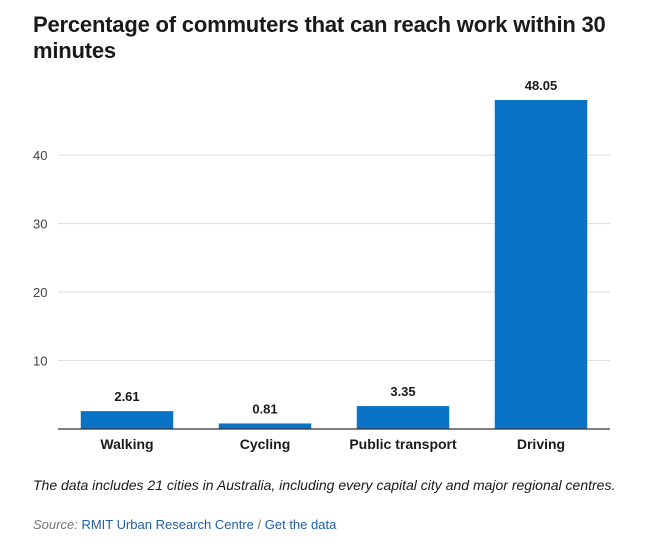 This screenshot has height=557, width=650. Describe the element at coordinates (167, 524) in the screenshot. I see `source-org-link: RMIT Urban Research Centre` at that location.